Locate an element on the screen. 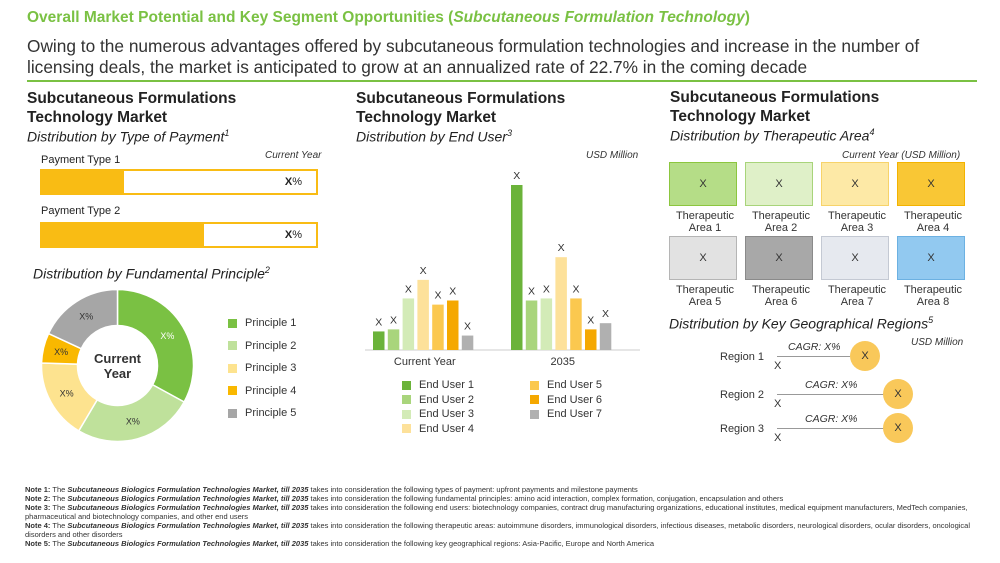  bar-label-1-4: X is located at coordinates (423, 271).